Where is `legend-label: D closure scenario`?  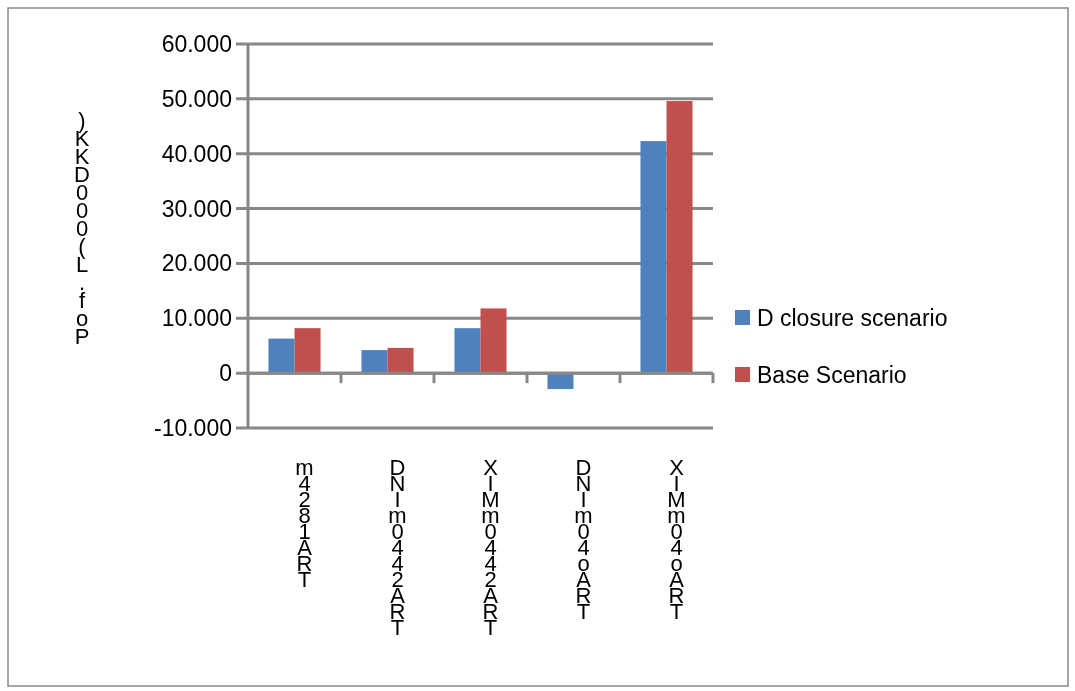 legend-label: D closure scenario is located at coordinates (852, 318).